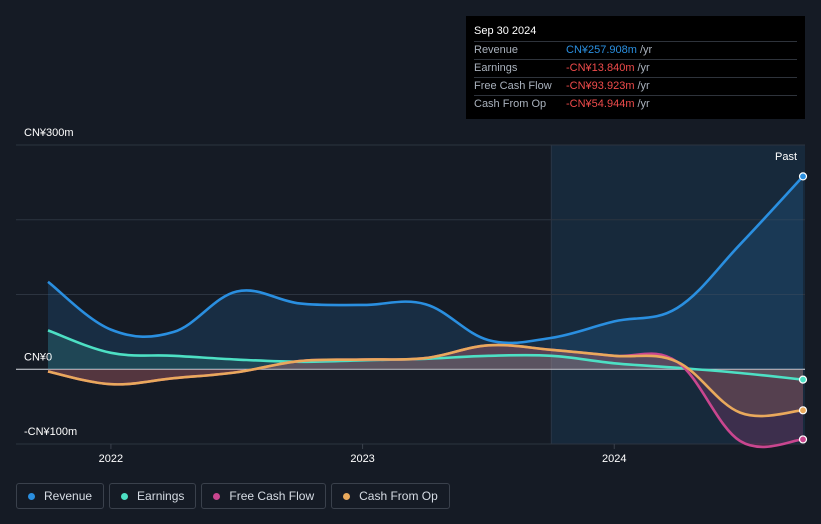 This screenshot has width=821, height=524. I want to click on legend-item-free-cash-flow: Free Cash Flow, so click(264, 496).